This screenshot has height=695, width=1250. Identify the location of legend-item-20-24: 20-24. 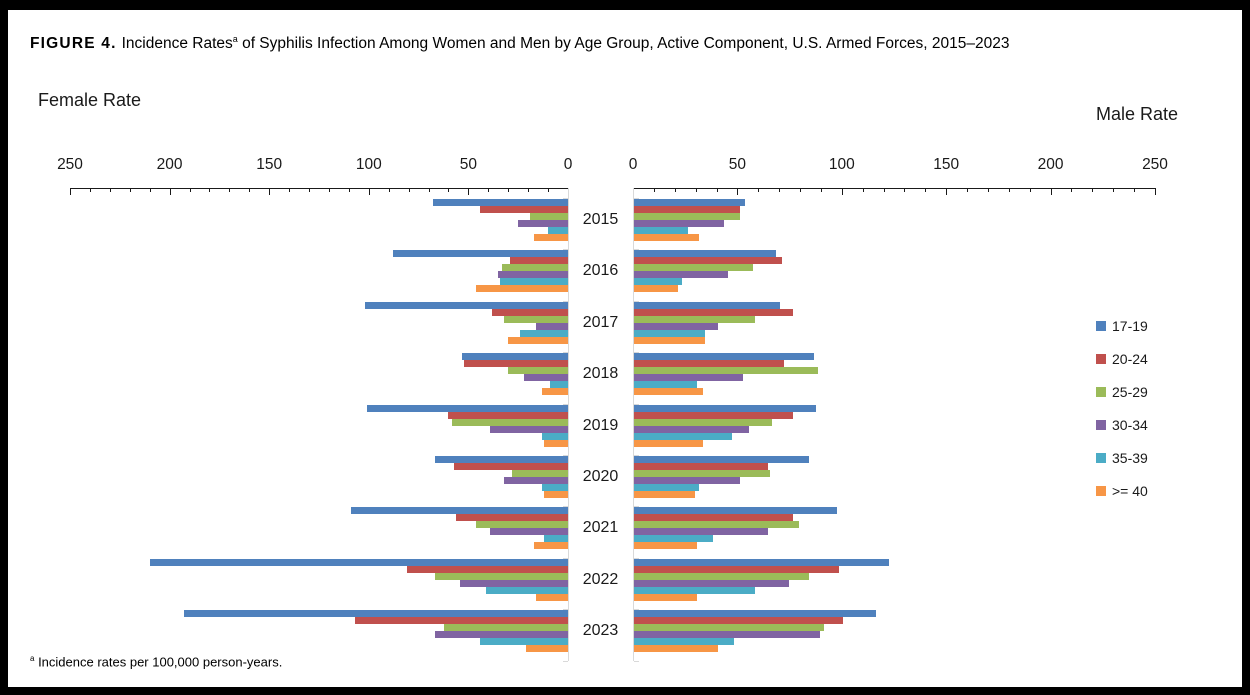
(1122, 359).